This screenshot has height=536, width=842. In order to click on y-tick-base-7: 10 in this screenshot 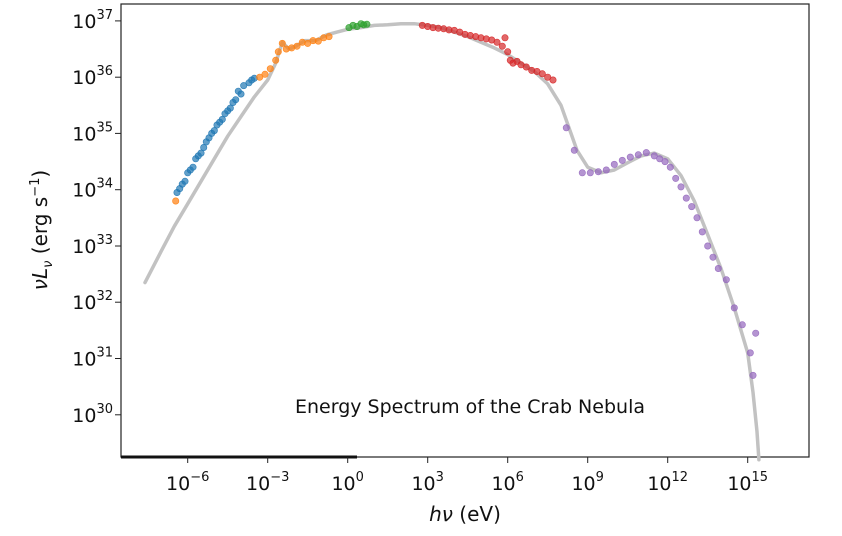, I will do `click(84, 22)`.